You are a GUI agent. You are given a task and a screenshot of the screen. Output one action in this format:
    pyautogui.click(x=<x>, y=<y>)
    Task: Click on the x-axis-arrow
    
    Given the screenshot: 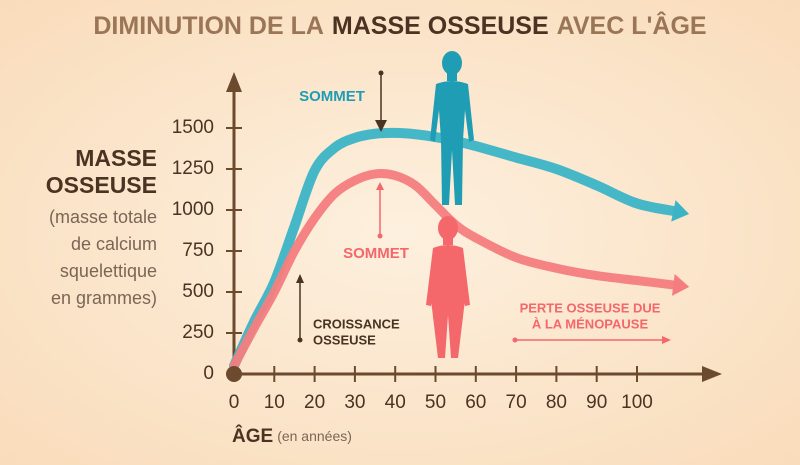 What is the action you would take?
    pyautogui.click(x=712, y=374)
    